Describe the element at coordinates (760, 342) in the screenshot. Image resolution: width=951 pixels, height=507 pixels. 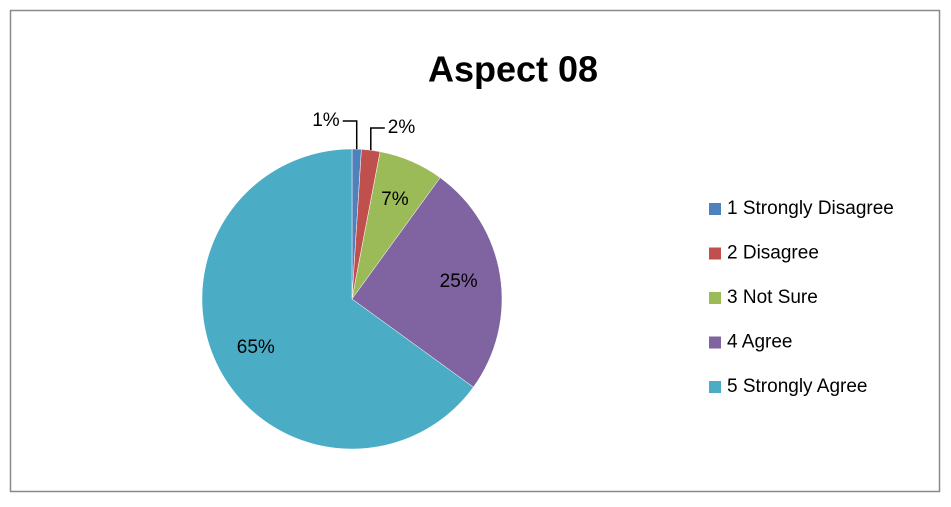
I see `legend-label: 4 Agree` at that location.